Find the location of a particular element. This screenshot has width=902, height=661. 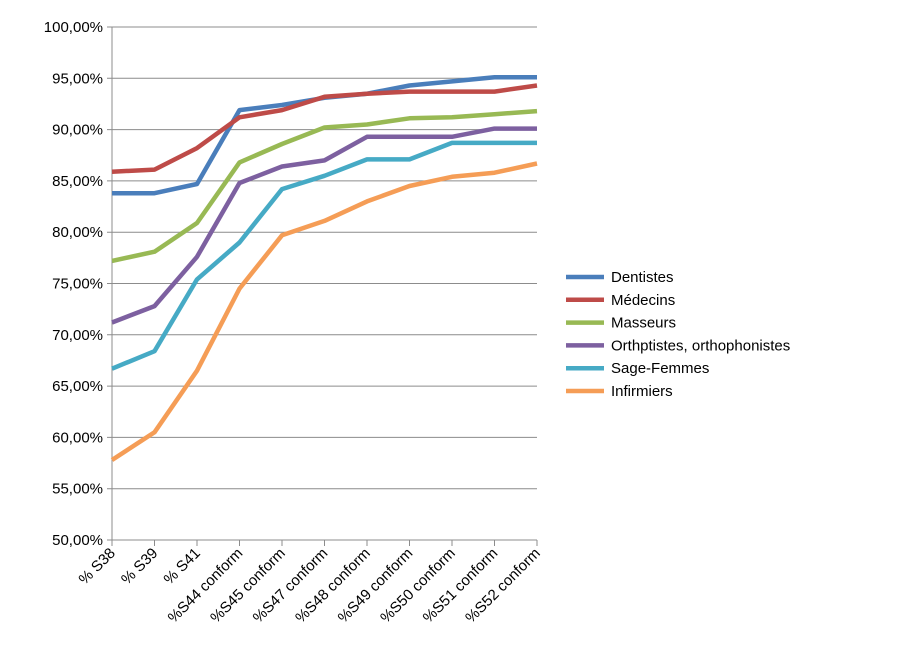

x-tick-label: % S38 is located at coordinates (97, 566).